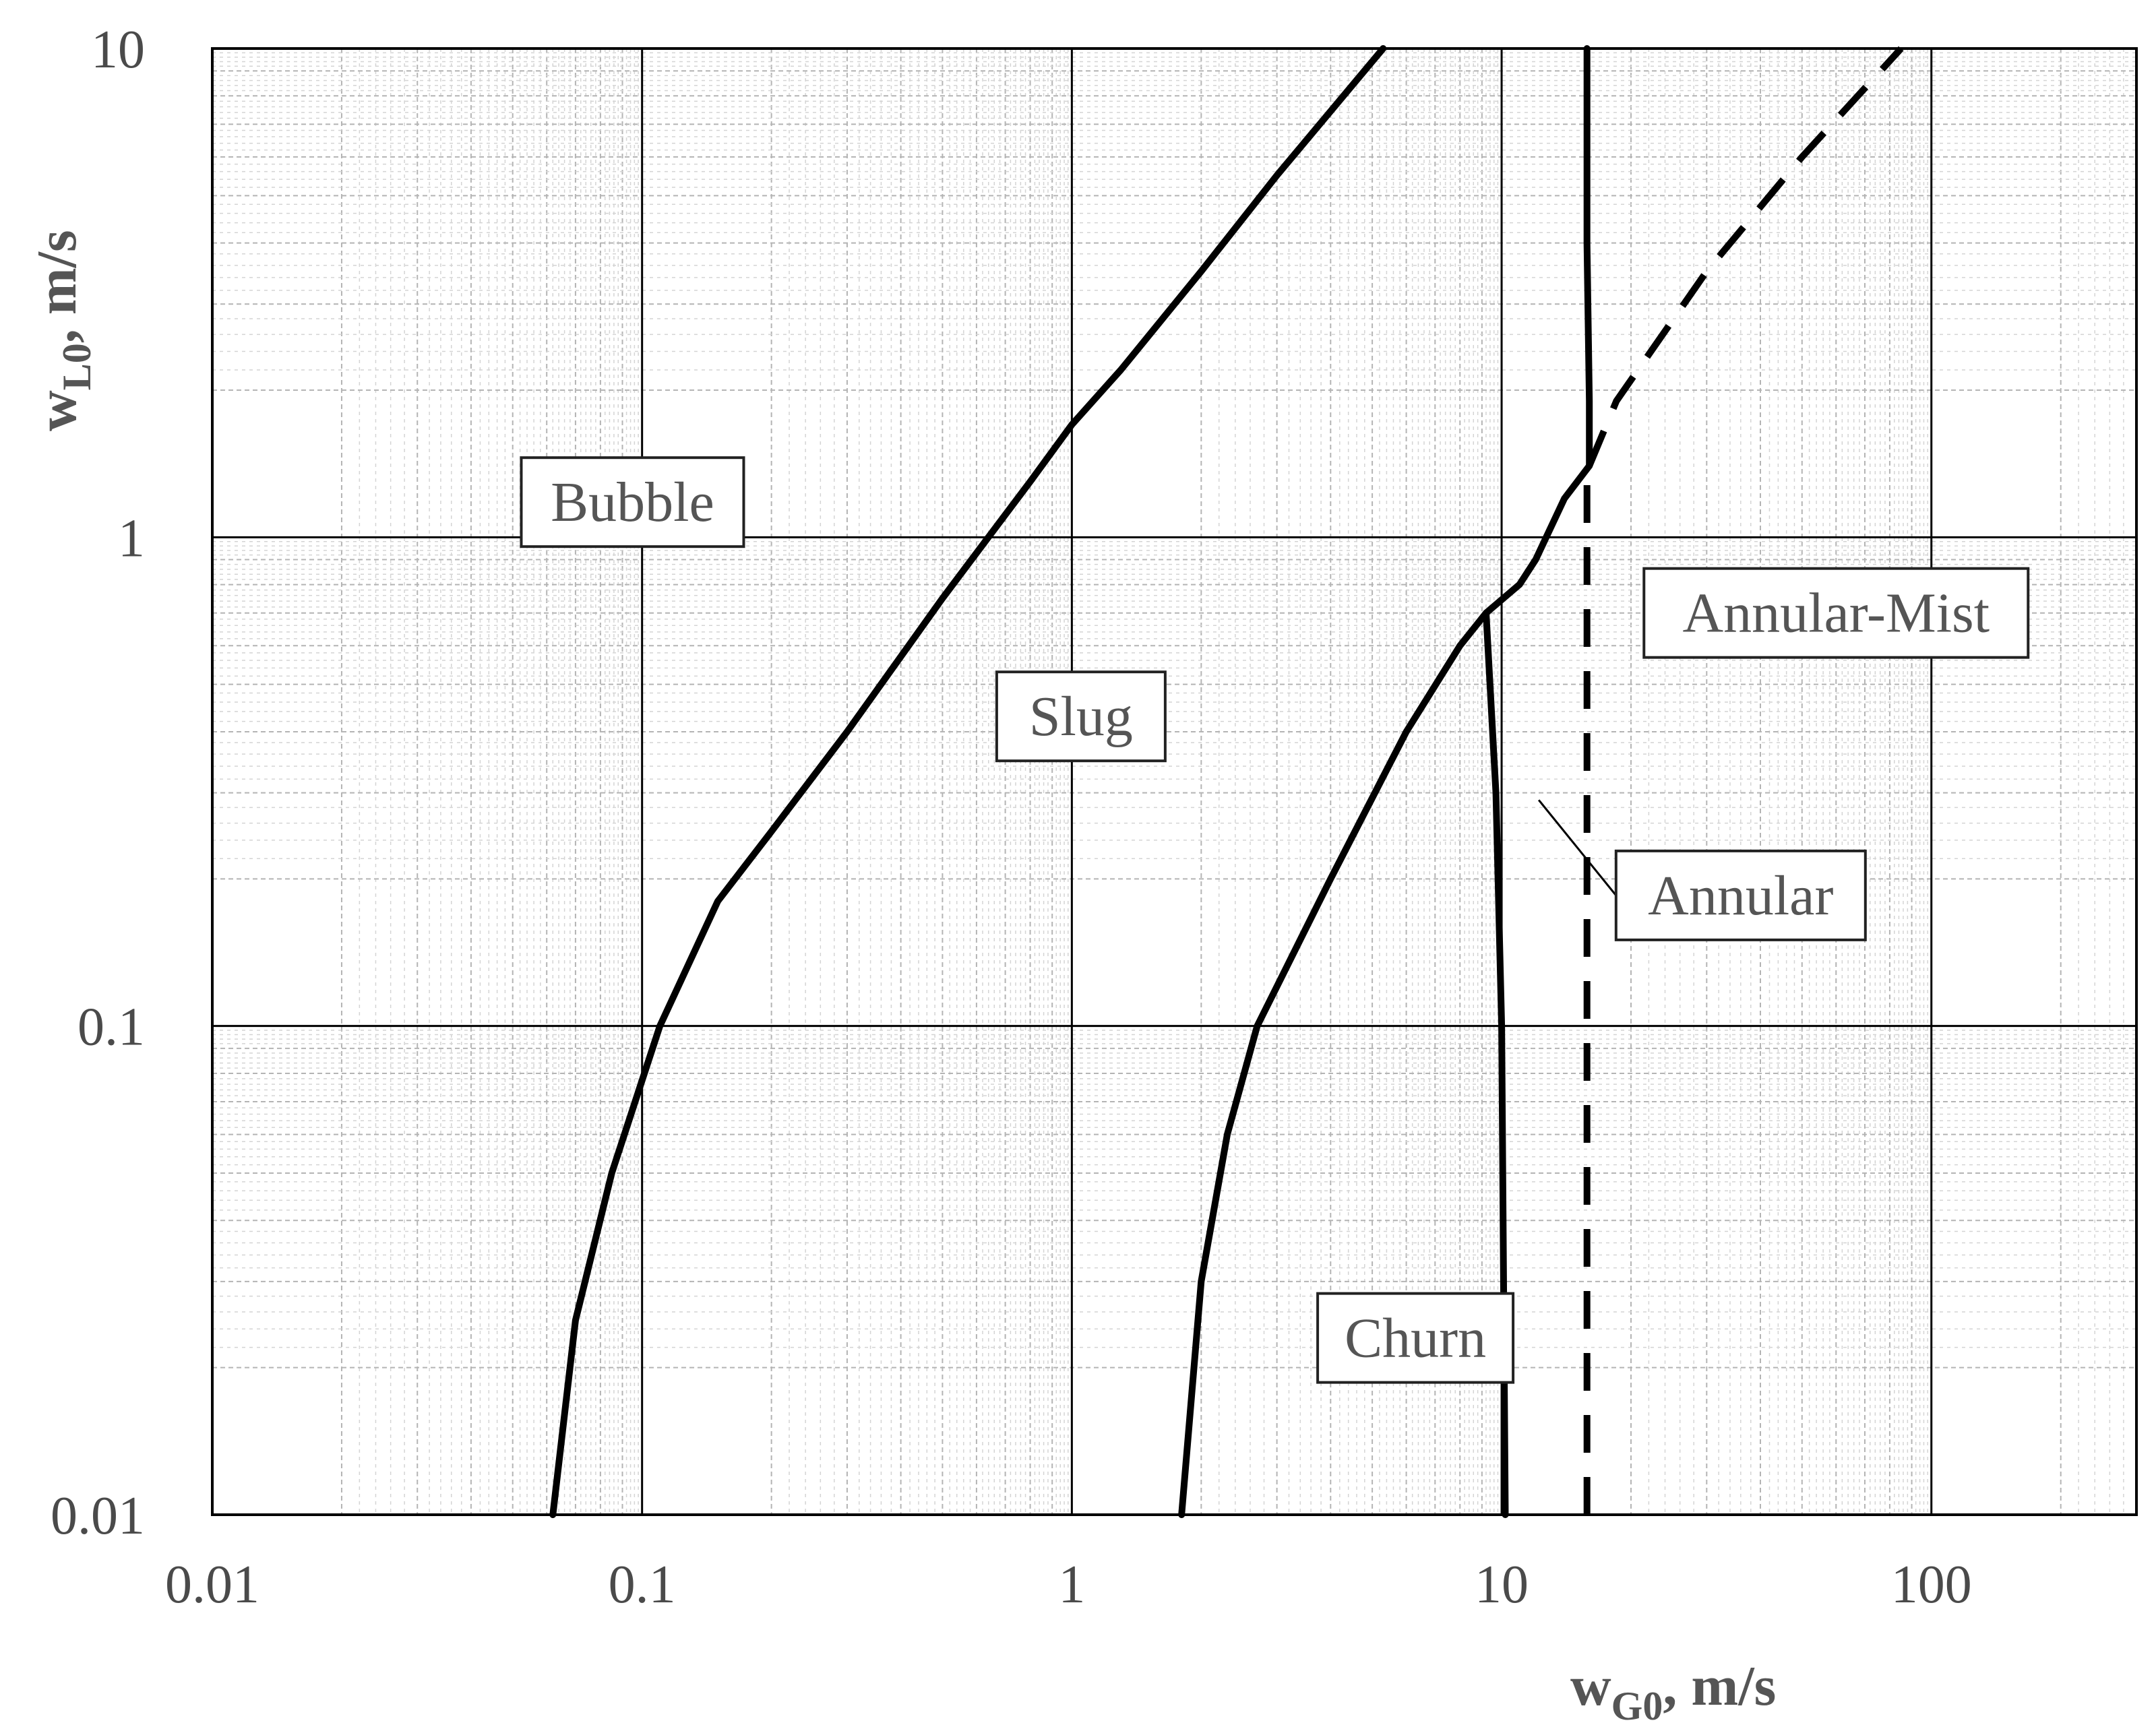 The width and height of the screenshot is (2156, 1729). What do you see at coordinates (57, 410) in the screenshot?
I see `y-axis-title-main: w` at bounding box center [57, 410].